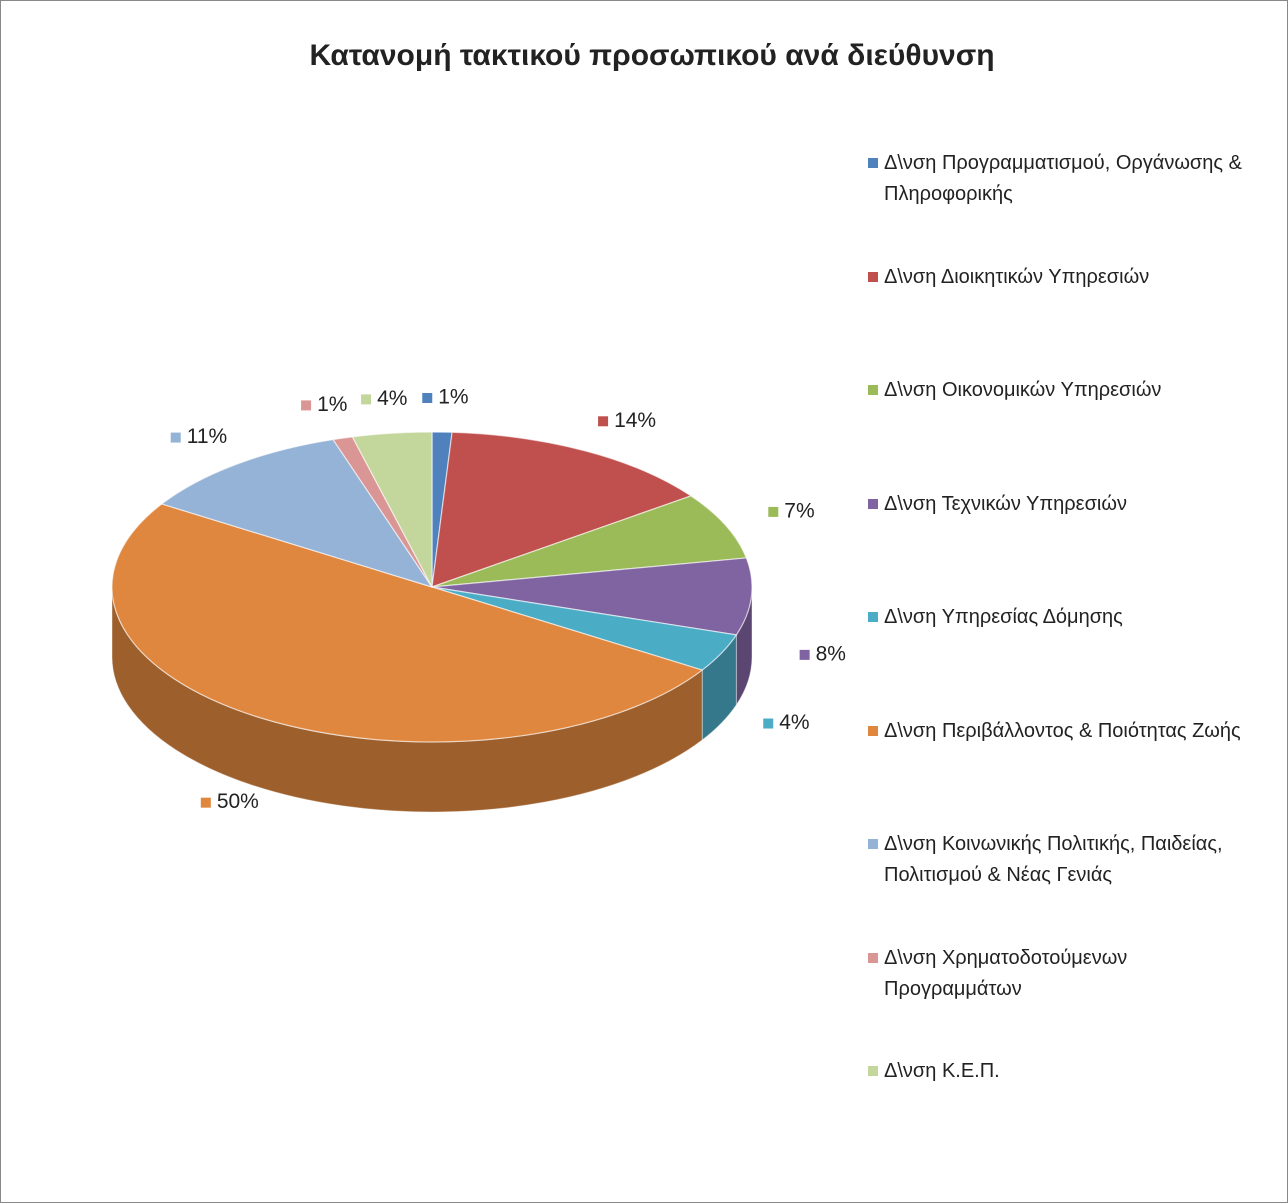 This screenshot has height=1203, width=1288. I want to click on legend-item: Δ\νση Χρηματοδοτούμενων Προγραμμάτων, so click(1068, 974).